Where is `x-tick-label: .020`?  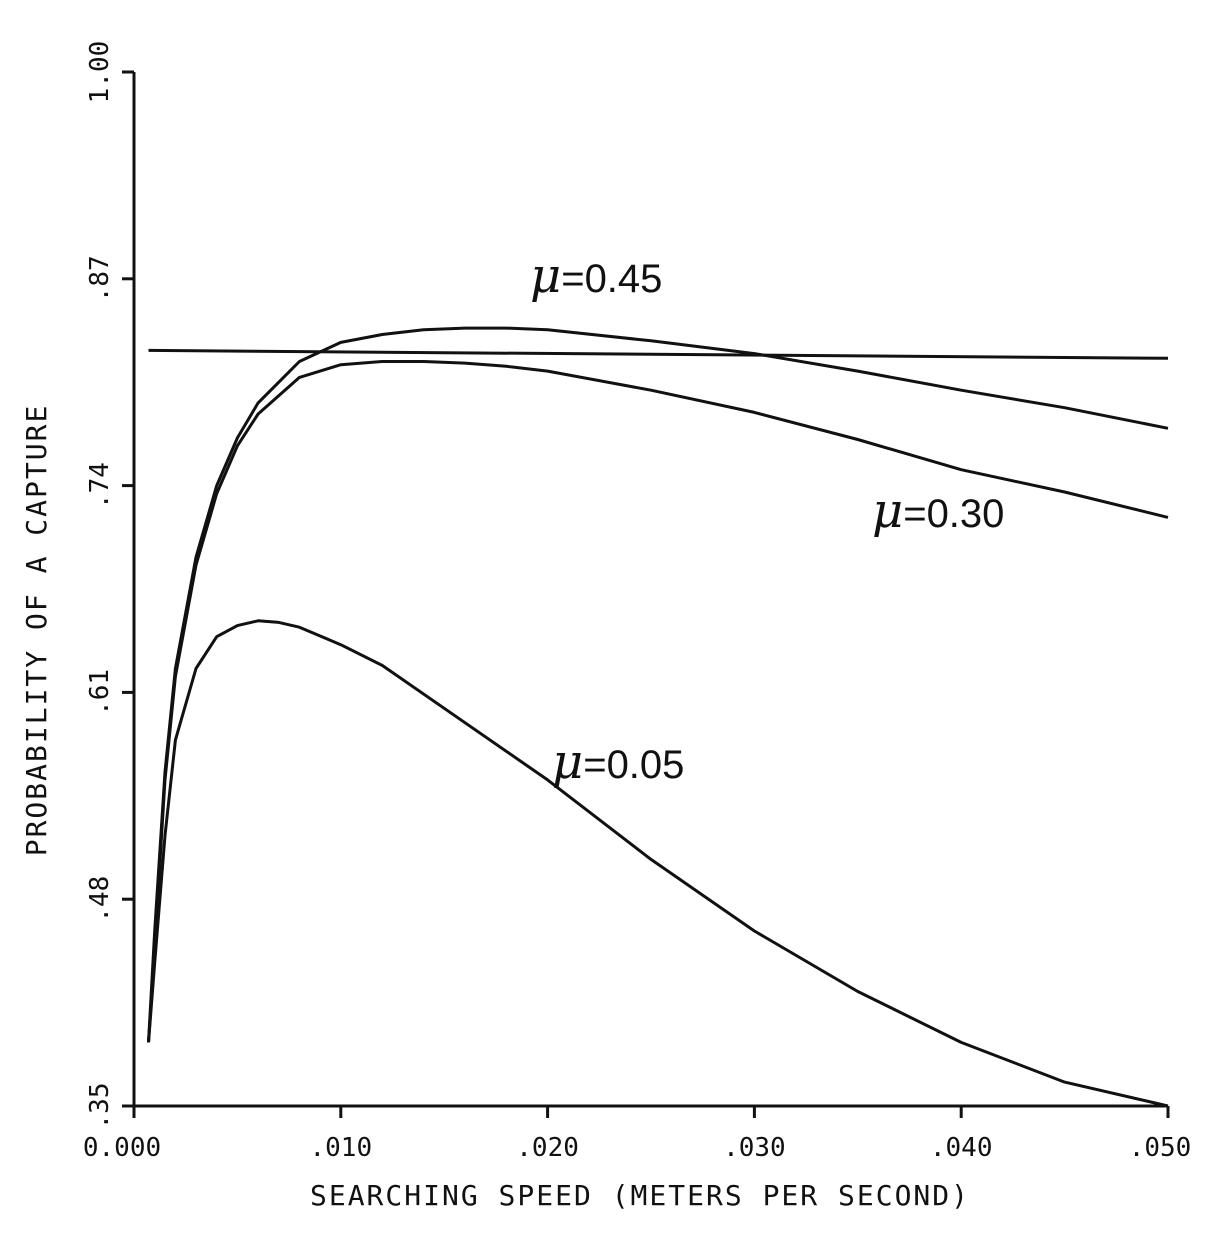 x-tick-label: .020 is located at coordinates (547, 1148).